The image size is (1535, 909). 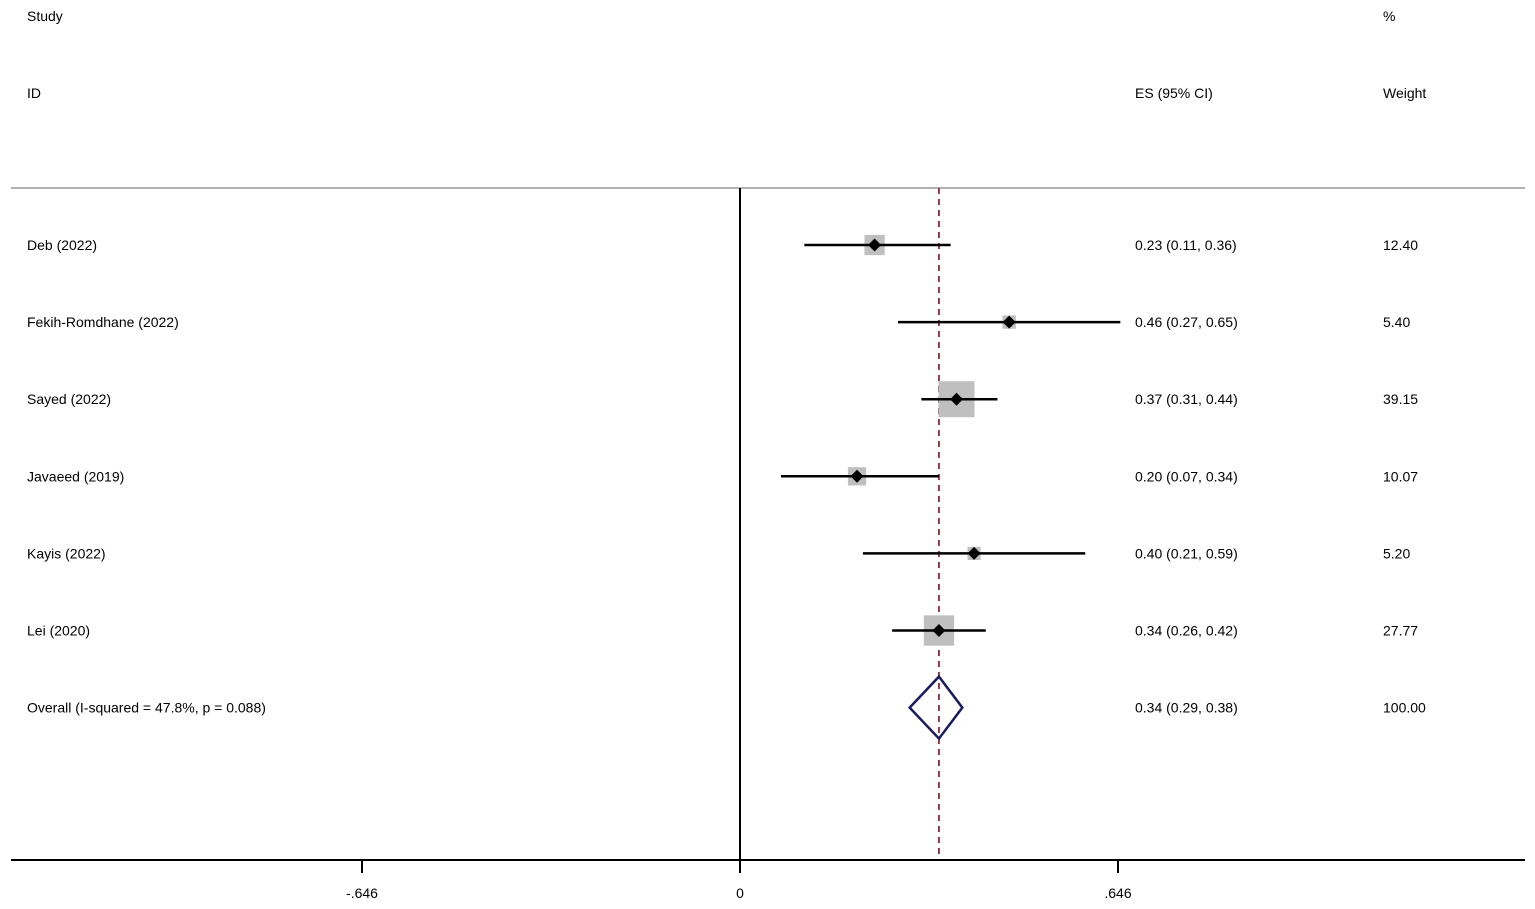 What do you see at coordinates (1396, 322) in the screenshot?
I see `weight-value: 5.40` at bounding box center [1396, 322].